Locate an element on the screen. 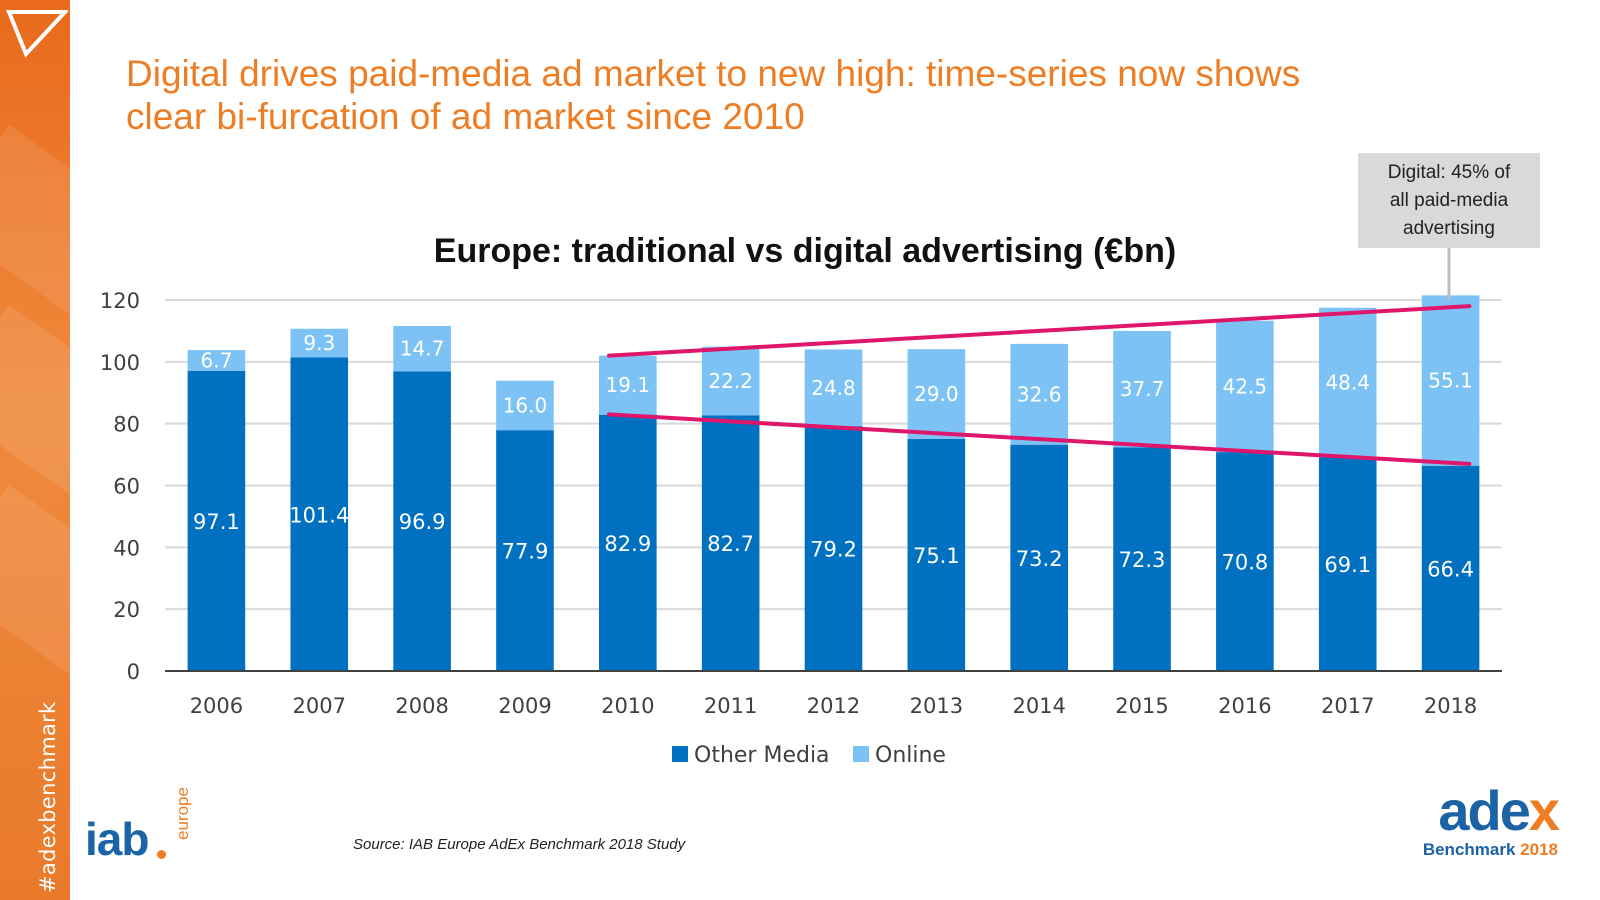  x-tick-label: 2014 is located at coordinates (1038, 706).